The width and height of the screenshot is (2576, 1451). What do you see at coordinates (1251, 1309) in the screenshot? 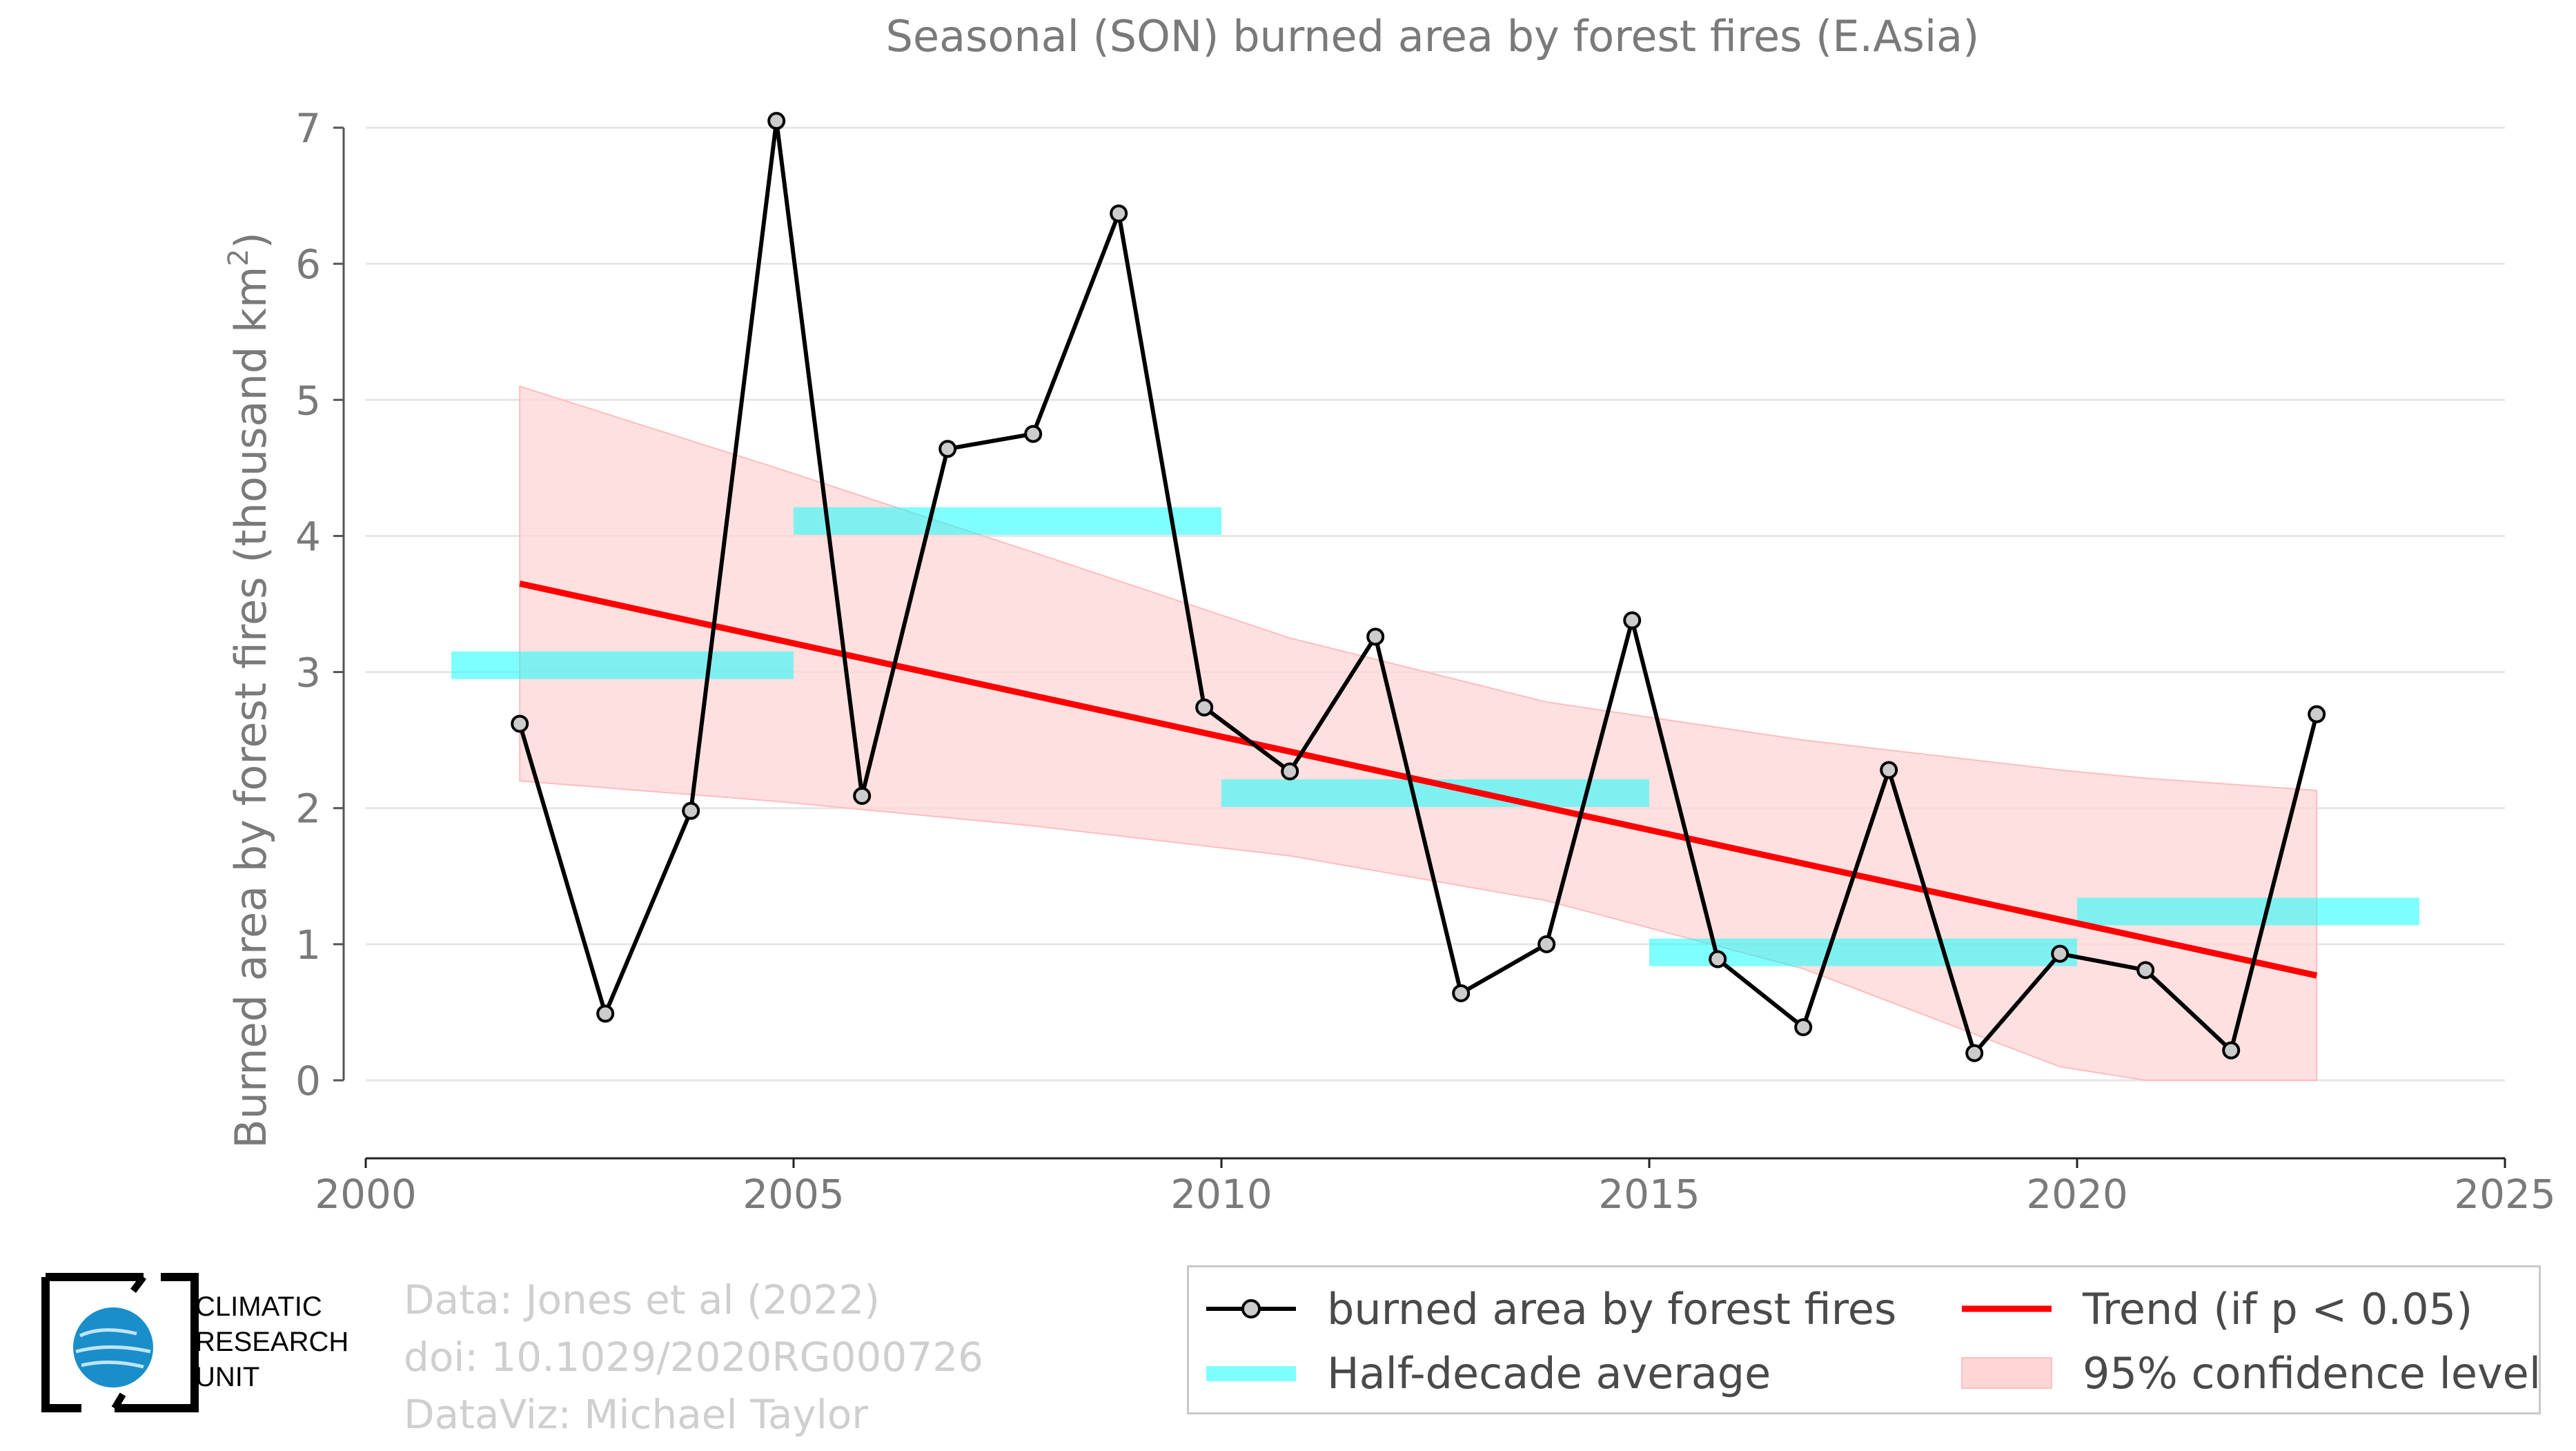
I see `legend-line-marker-icon` at bounding box center [1251, 1309].